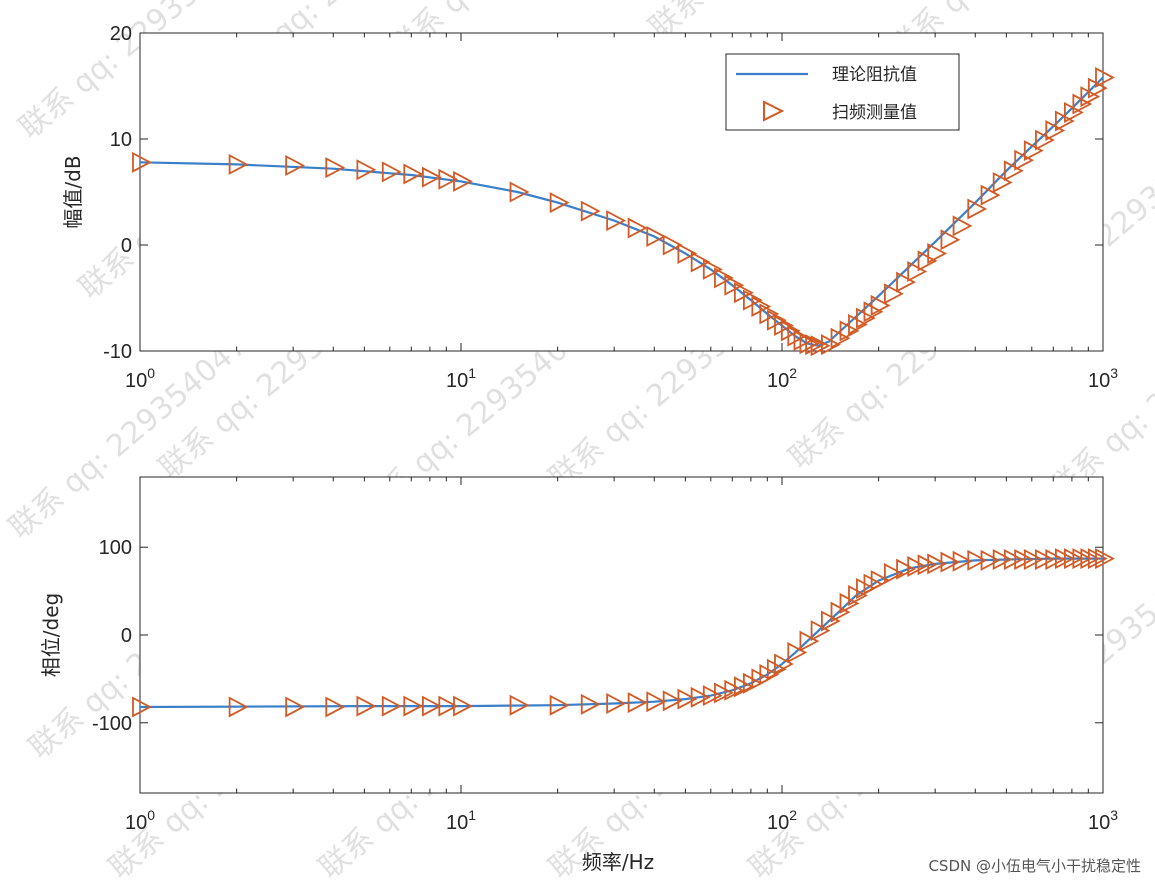  Describe the element at coordinates (121, 34) in the screenshot. I see `y-tick-label: 20` at that location.